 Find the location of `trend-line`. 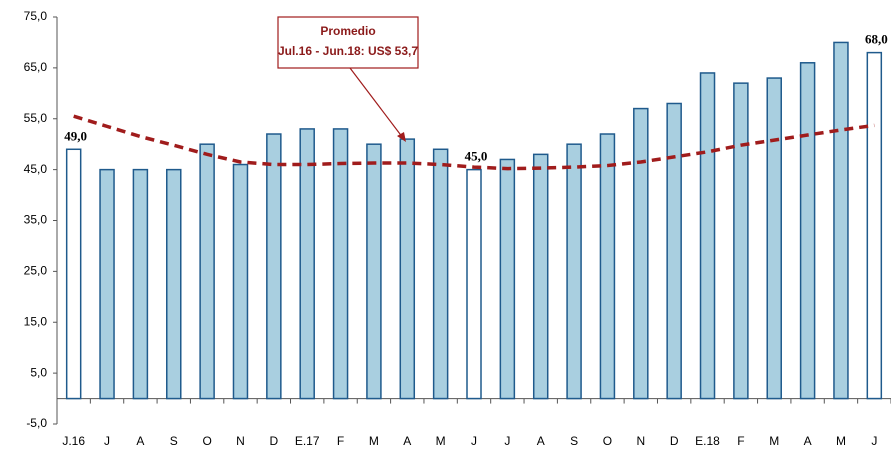

trend-line is located at coordinates (474, 142).